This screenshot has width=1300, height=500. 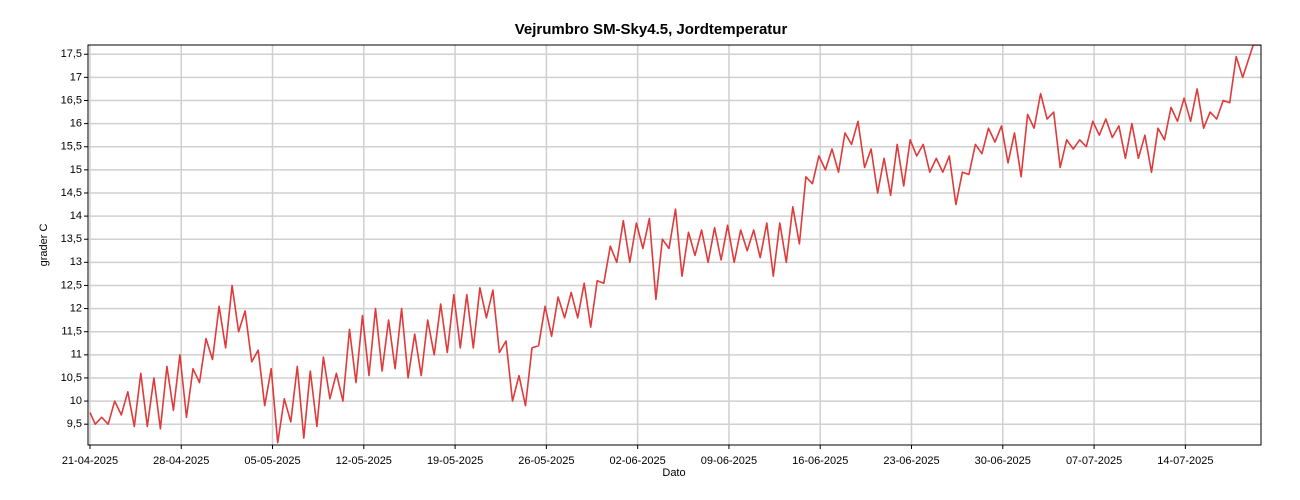 I want to click on y-tick-label: 10, so click(x=76, y=401).